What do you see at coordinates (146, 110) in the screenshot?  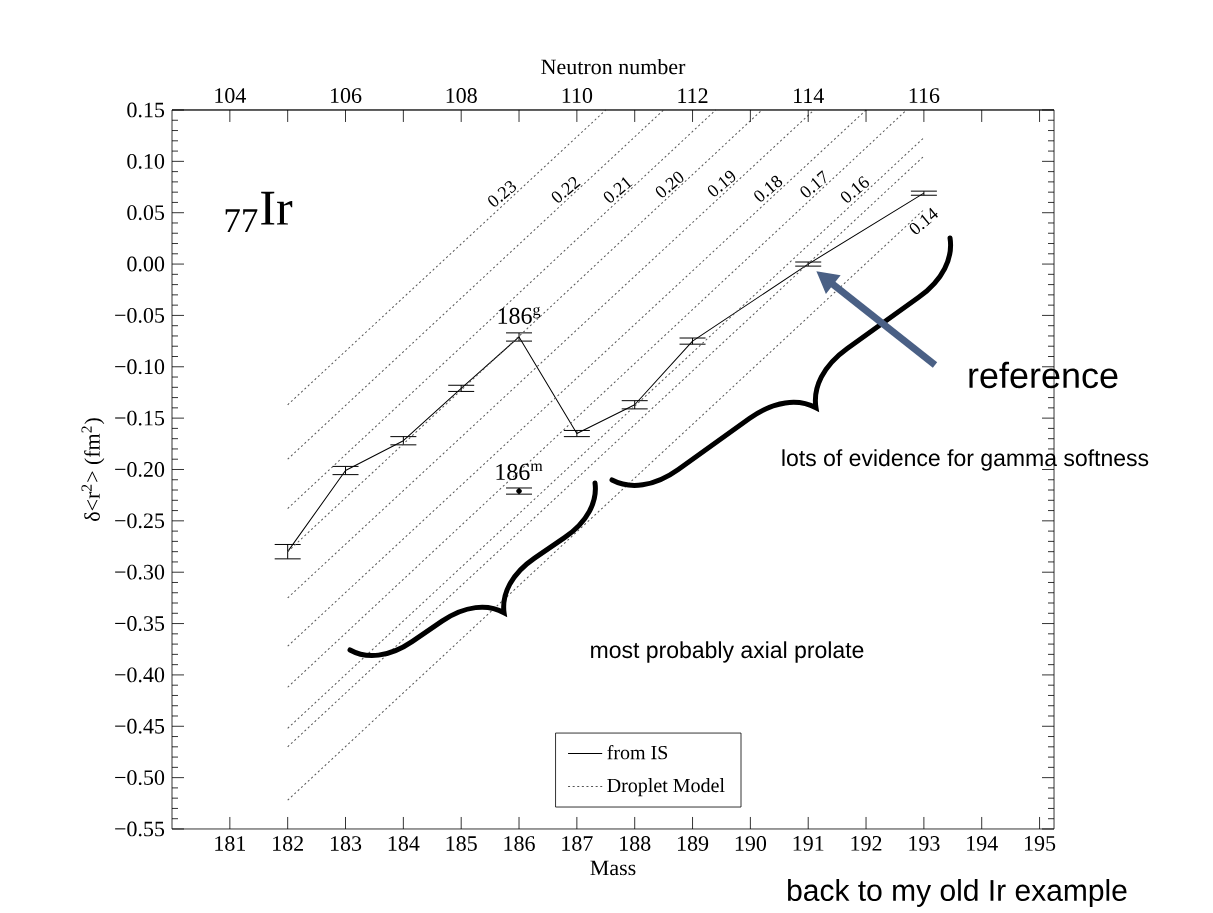 I see `y-tick-label: 0.15` at bounding box center [146, 110].